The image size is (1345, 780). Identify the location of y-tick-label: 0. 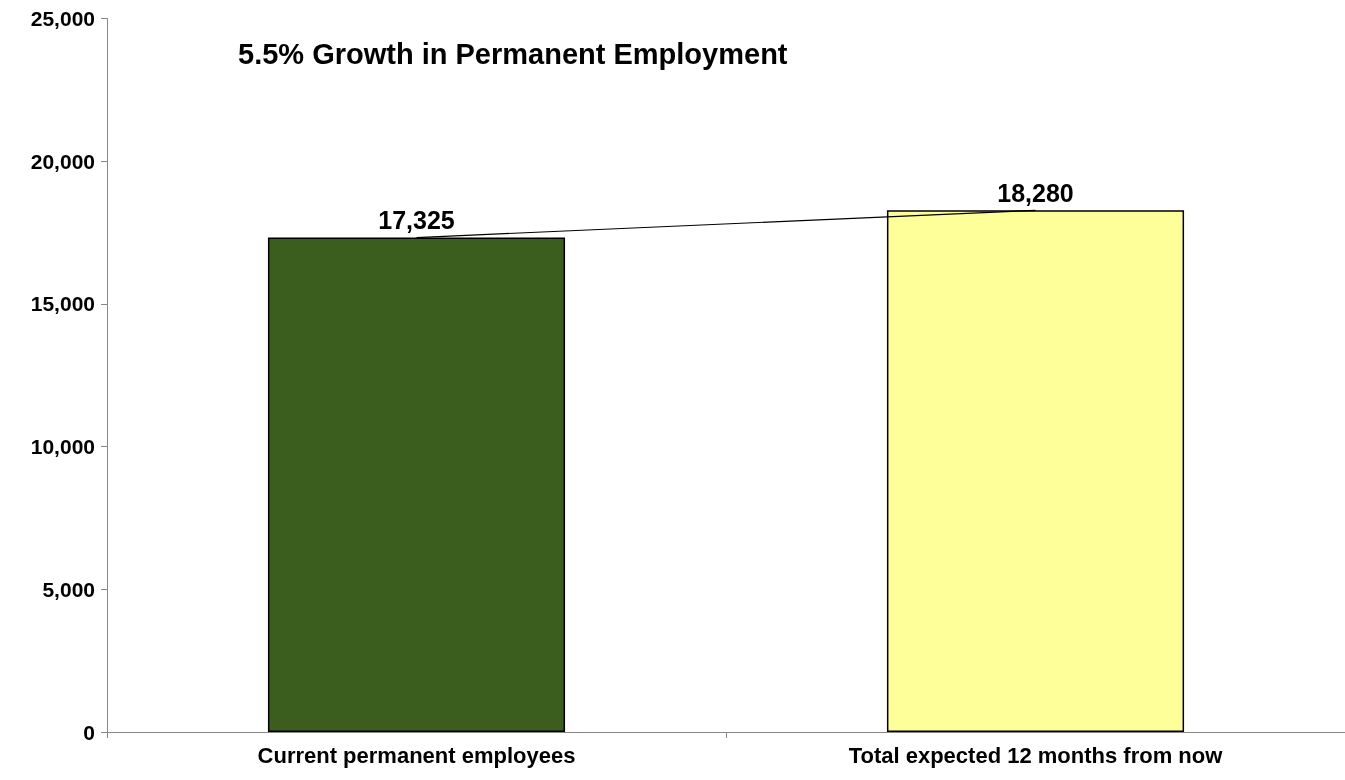
(89, 732).